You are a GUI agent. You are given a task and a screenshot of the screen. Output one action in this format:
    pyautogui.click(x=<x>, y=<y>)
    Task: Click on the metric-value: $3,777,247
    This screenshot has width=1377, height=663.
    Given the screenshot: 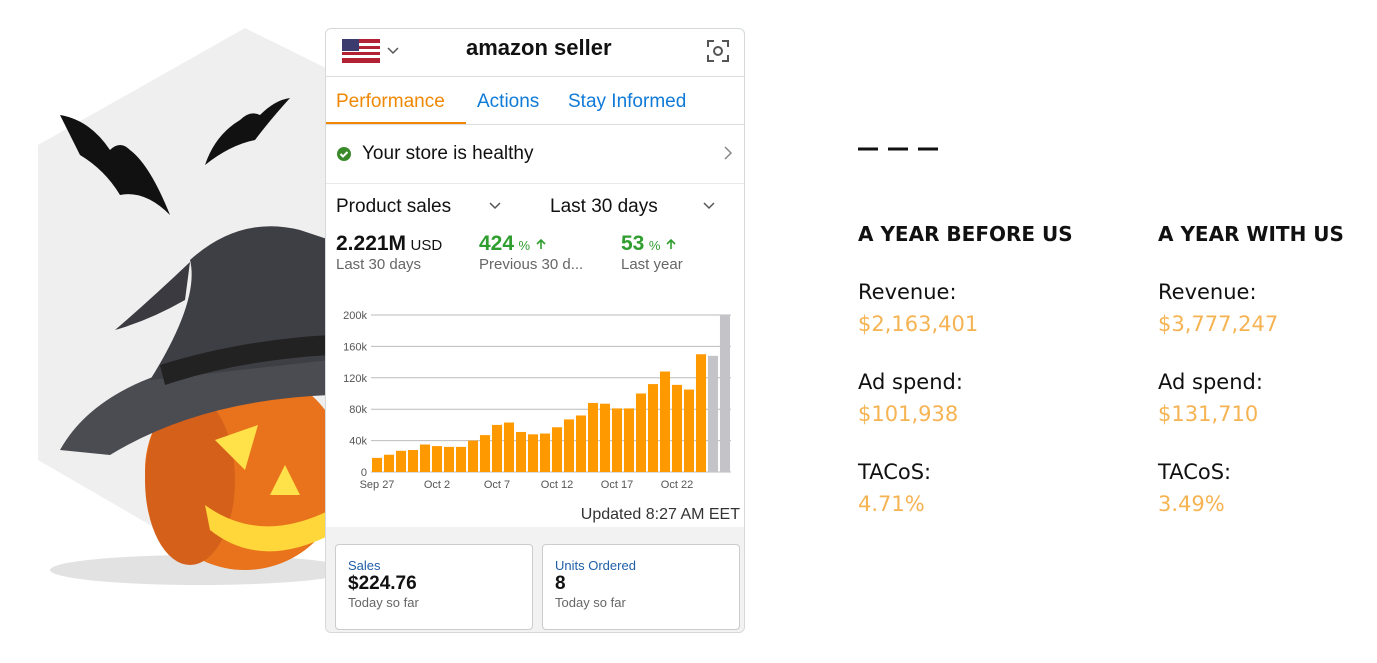 What is the action you would take?
    pyautogui.click(x=1218, y=324)
    